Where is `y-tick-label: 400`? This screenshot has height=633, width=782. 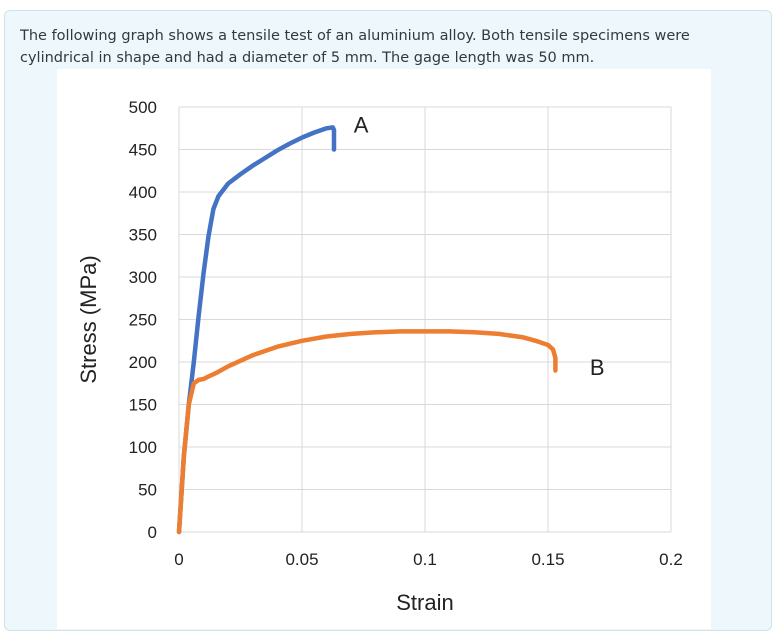
y-tick-label: 400 is located at coordinates (143, 192).